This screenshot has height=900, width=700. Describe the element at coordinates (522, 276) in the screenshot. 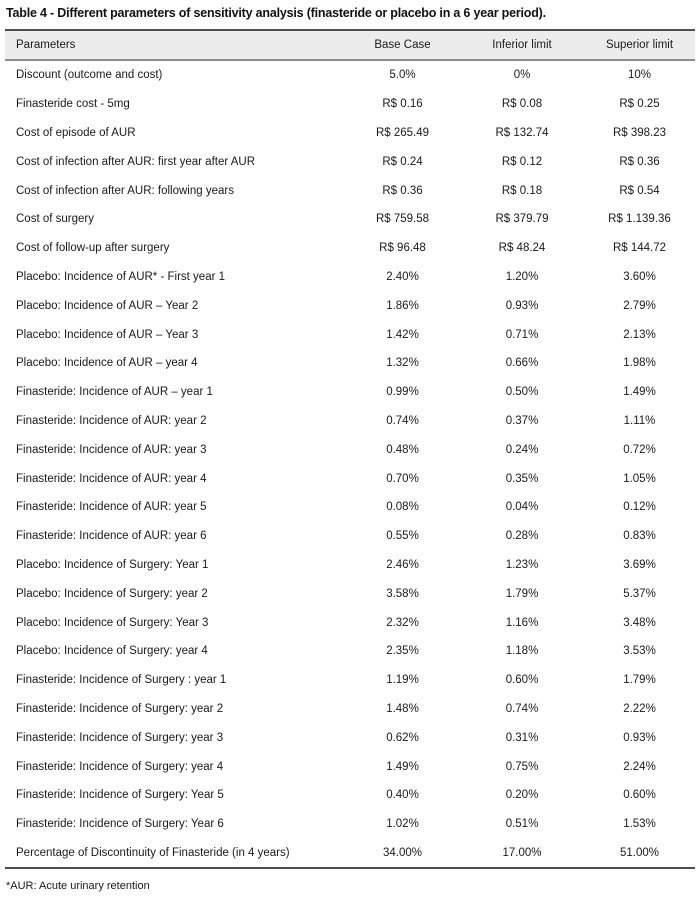

I see `value-cell: 1.20%` at that location.